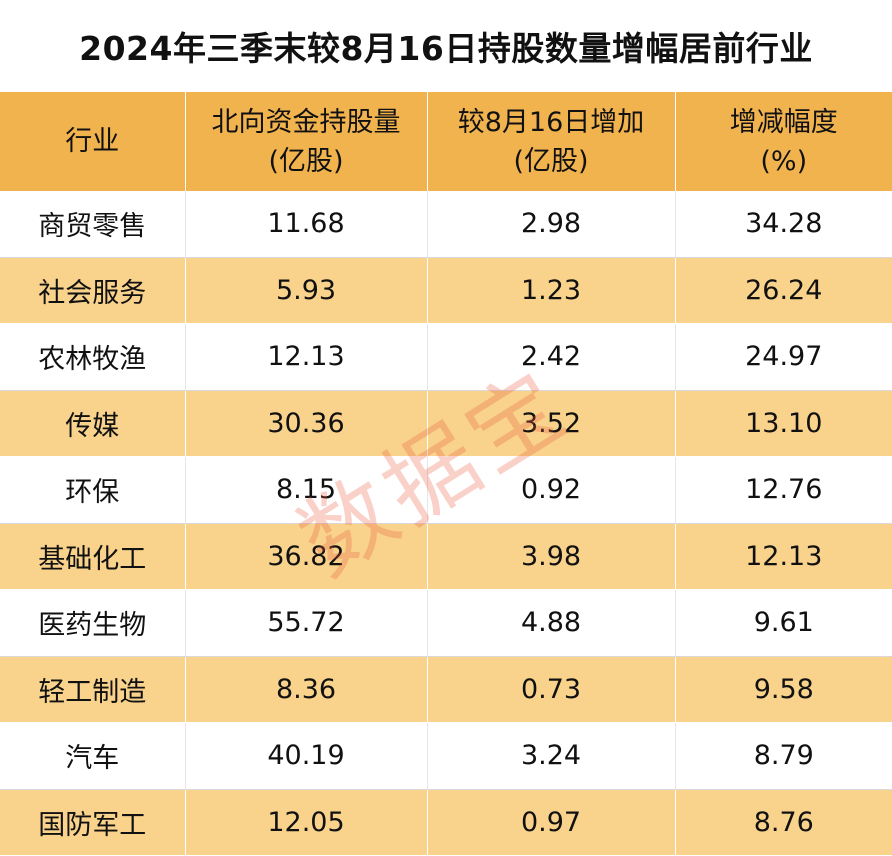  What do you see at coordinates (783, 290) in the screenshot?
I see `cell-change-rate: 26.24` at bounding box center [783, 290].